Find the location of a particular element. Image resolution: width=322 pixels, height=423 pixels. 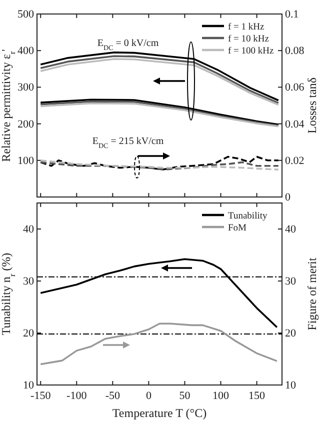

x-tick-label: -100 is located at coordinates (77, 396).